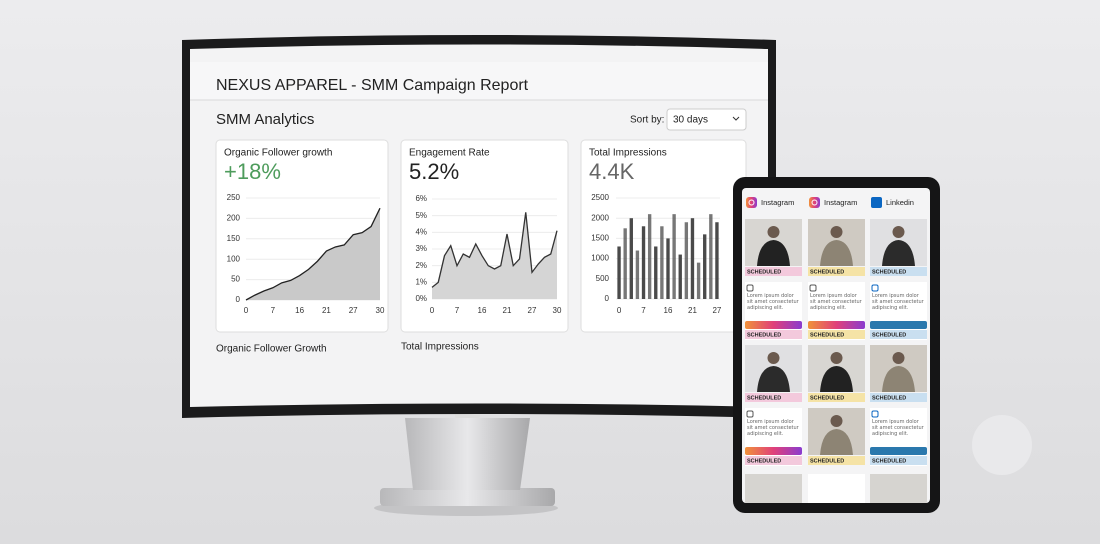 The height and width of the screenshot is (544, 1100). Describe the element at coordinates (628, 153) in the screenshot. I see `card-title: Total Impressions` at that location.